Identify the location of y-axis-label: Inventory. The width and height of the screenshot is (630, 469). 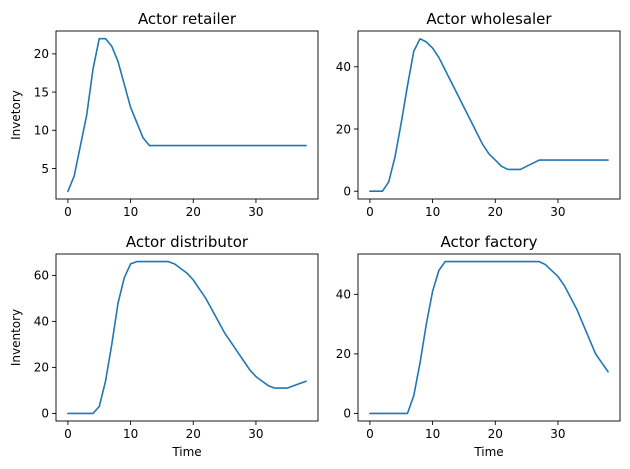
(16, 337).